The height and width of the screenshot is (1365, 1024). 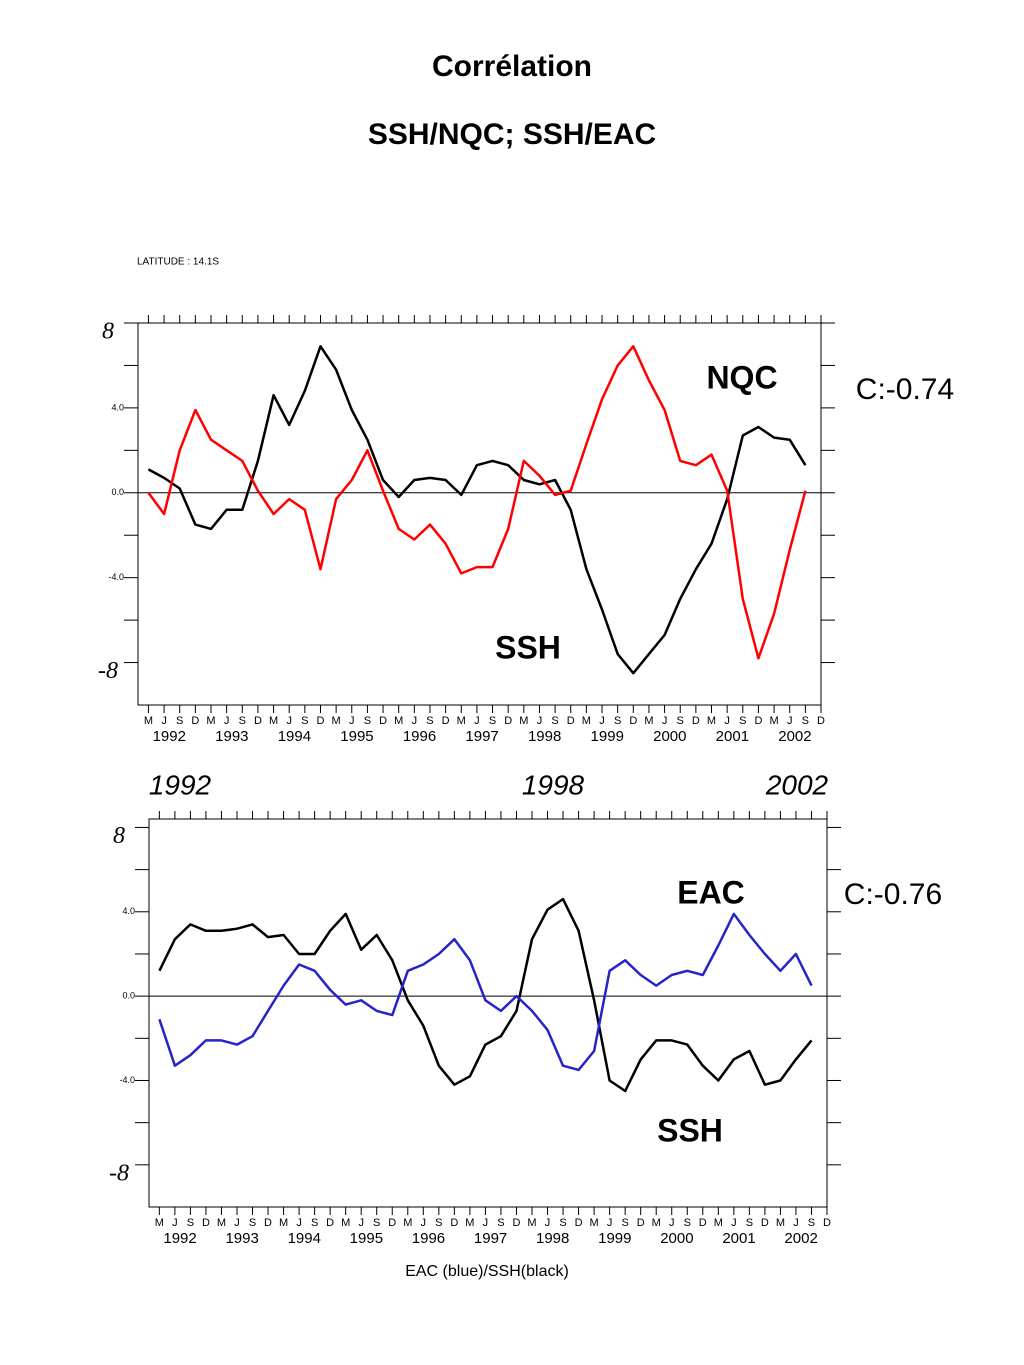 I want to click on annotation: 2002, so click(x=797, y=784).